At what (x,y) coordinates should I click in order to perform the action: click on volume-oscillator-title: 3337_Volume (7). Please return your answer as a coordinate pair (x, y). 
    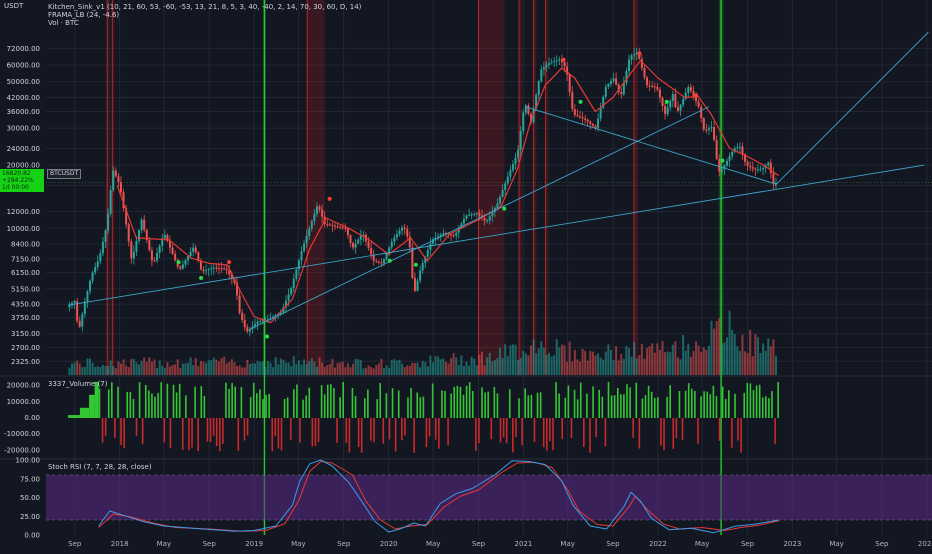
    Looking at the image, I should click on (78, 384).